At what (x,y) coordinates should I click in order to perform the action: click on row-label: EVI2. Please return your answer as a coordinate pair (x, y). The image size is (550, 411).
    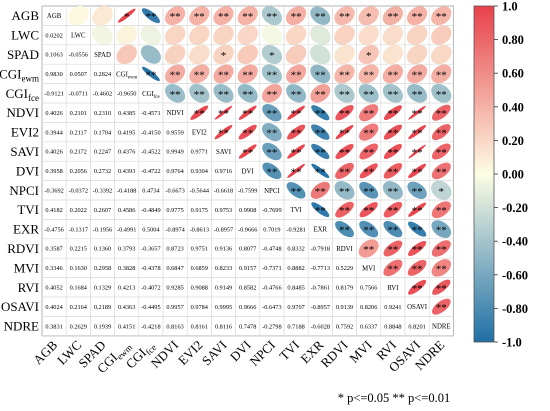
    Looking at the image, I should click on (25, 132).